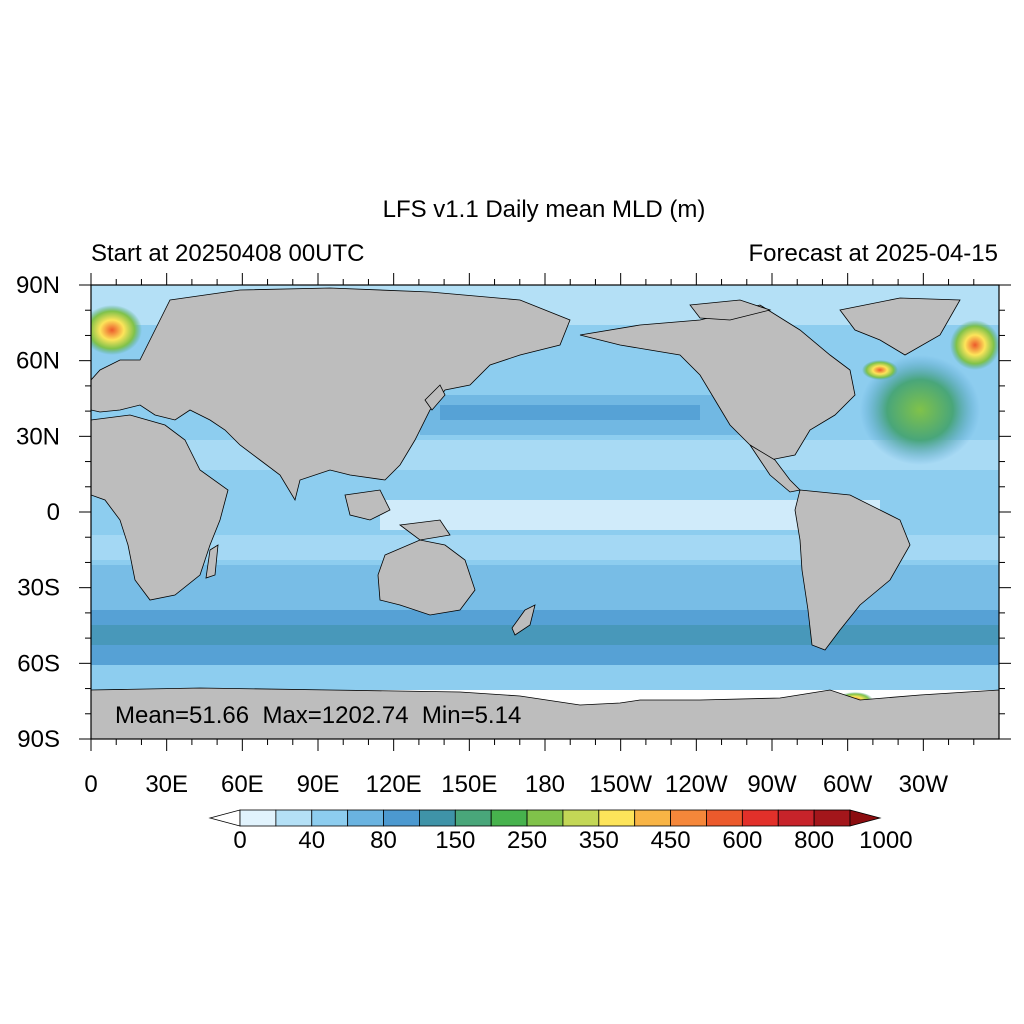  What do you see at coordinates (367, 505) in the screenshot?
I see `landmass-maritime-continent` at bounding box center [367, 505].